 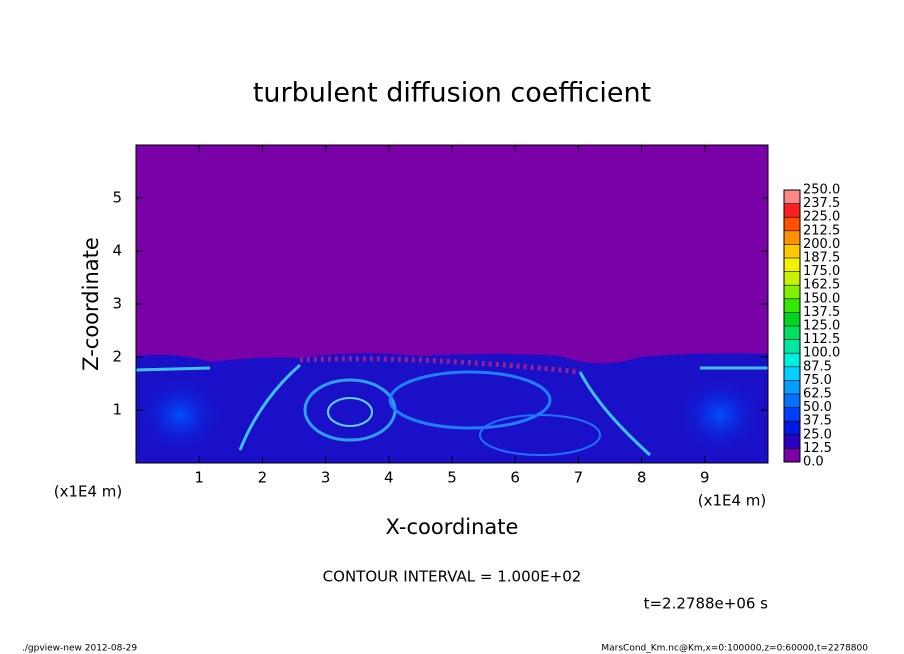 What do you see at coordinates (821, 326) in the screenshot?
I see `colorbar-label: 125.0` at bounding box center [821, 326].